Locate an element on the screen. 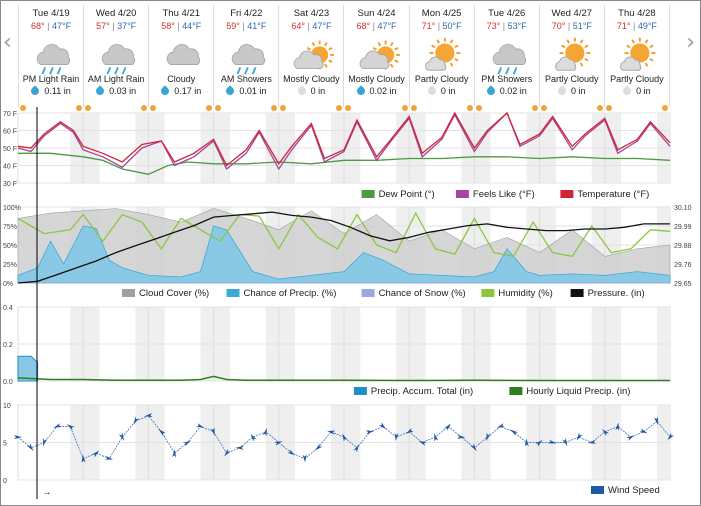 The width and height of the screenshot is (701, 506). day-column: Wed 4/27 70° | 51°F Partly Cloudy 0 in is located at coordinates (572, 58).